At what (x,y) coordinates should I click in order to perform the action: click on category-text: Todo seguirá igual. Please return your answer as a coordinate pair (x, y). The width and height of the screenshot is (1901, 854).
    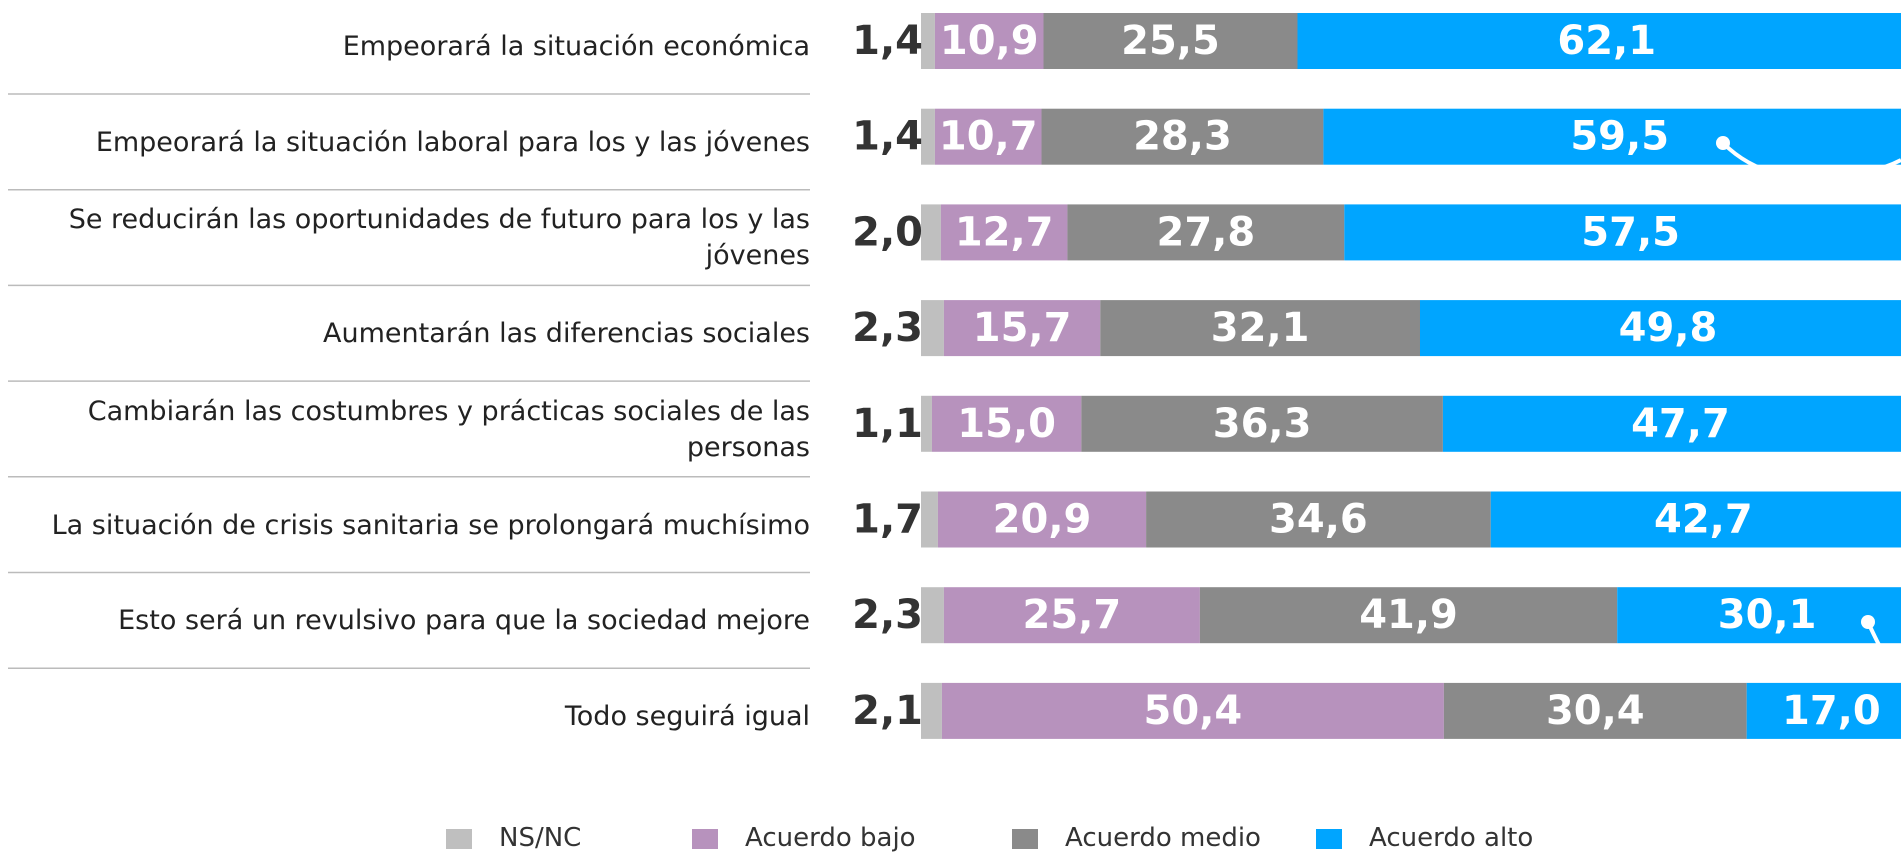
    Looking at the image, I should click on (687, 716).